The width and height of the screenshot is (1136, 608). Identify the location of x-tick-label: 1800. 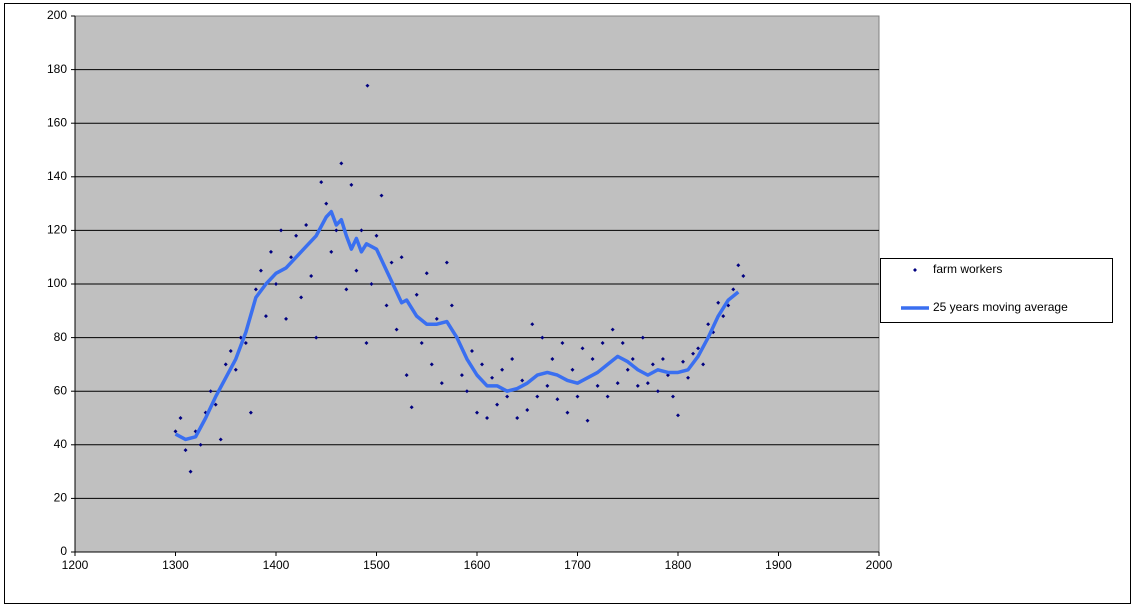
(678, 565).